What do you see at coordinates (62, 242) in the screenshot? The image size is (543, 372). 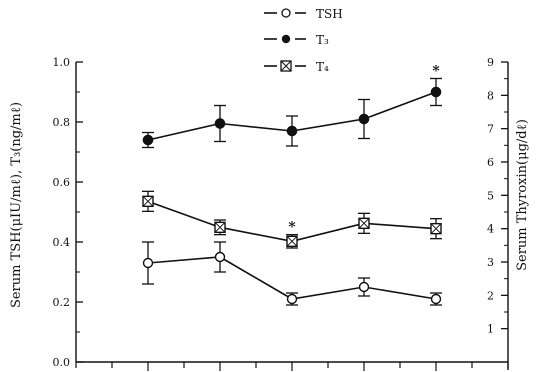 I see `y-tick-label-left: 0.4` at bounding box center [62, 242].